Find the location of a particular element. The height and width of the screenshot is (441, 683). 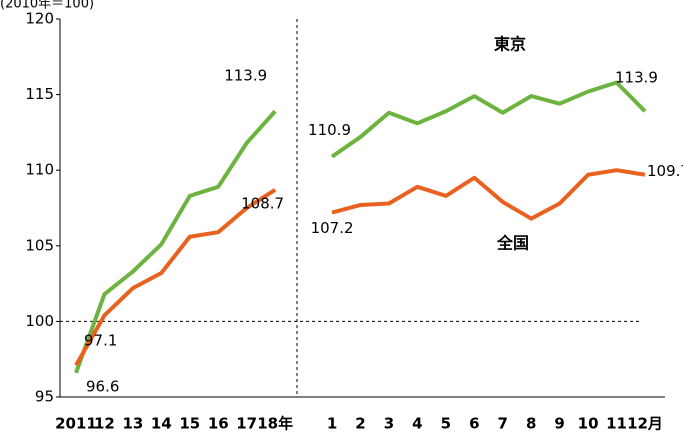

x-tick-label: 15 is located at coordinates (189, 424).